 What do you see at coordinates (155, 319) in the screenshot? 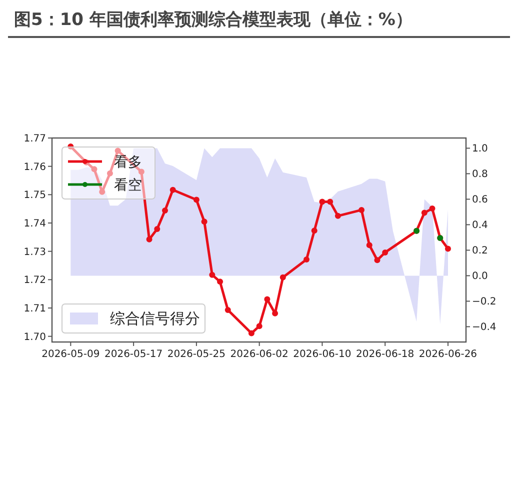
I see `legend-label: 综合信号得分` at bounding box center [155, 319].